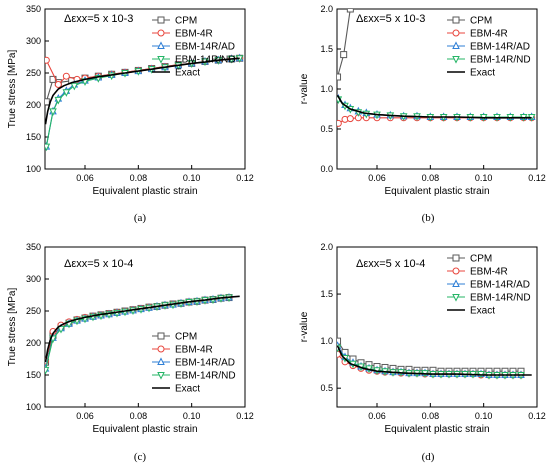  Describe the element at coordinates (33, 73) in the screenshot. I see `y-tick-label: 250` at that location.